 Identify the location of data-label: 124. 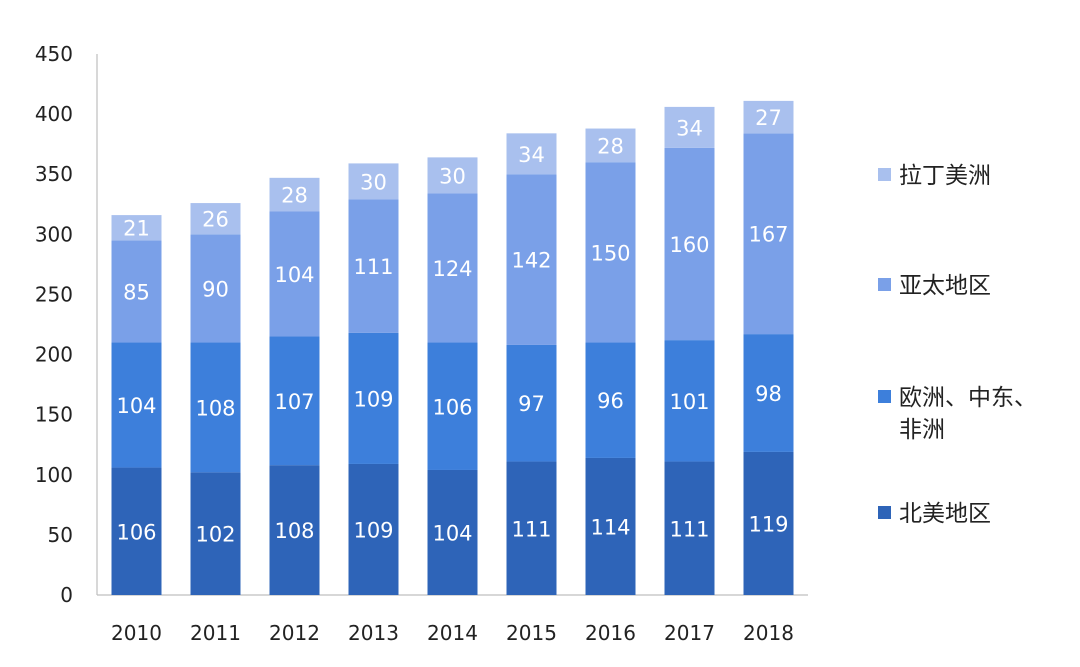
(452, 269).